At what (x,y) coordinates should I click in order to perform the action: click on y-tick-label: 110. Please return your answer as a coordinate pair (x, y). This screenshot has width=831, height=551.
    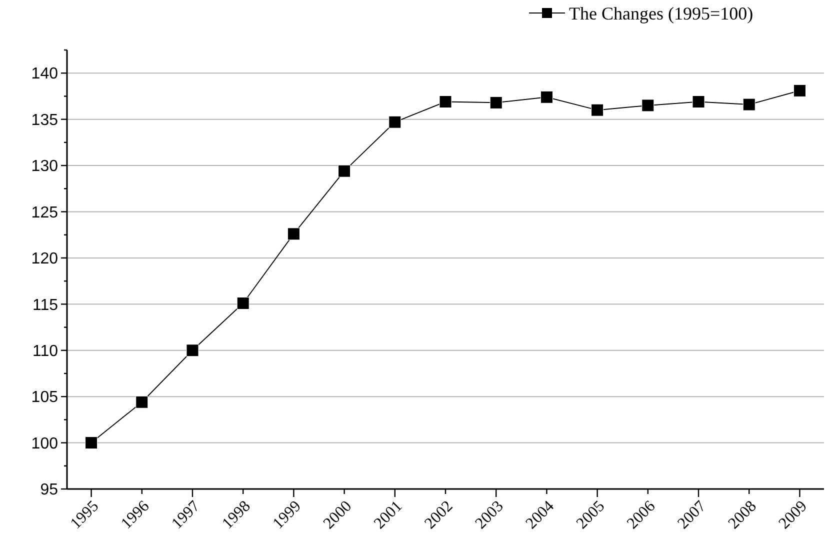
    Looking at the image, I should click on (45, 351).